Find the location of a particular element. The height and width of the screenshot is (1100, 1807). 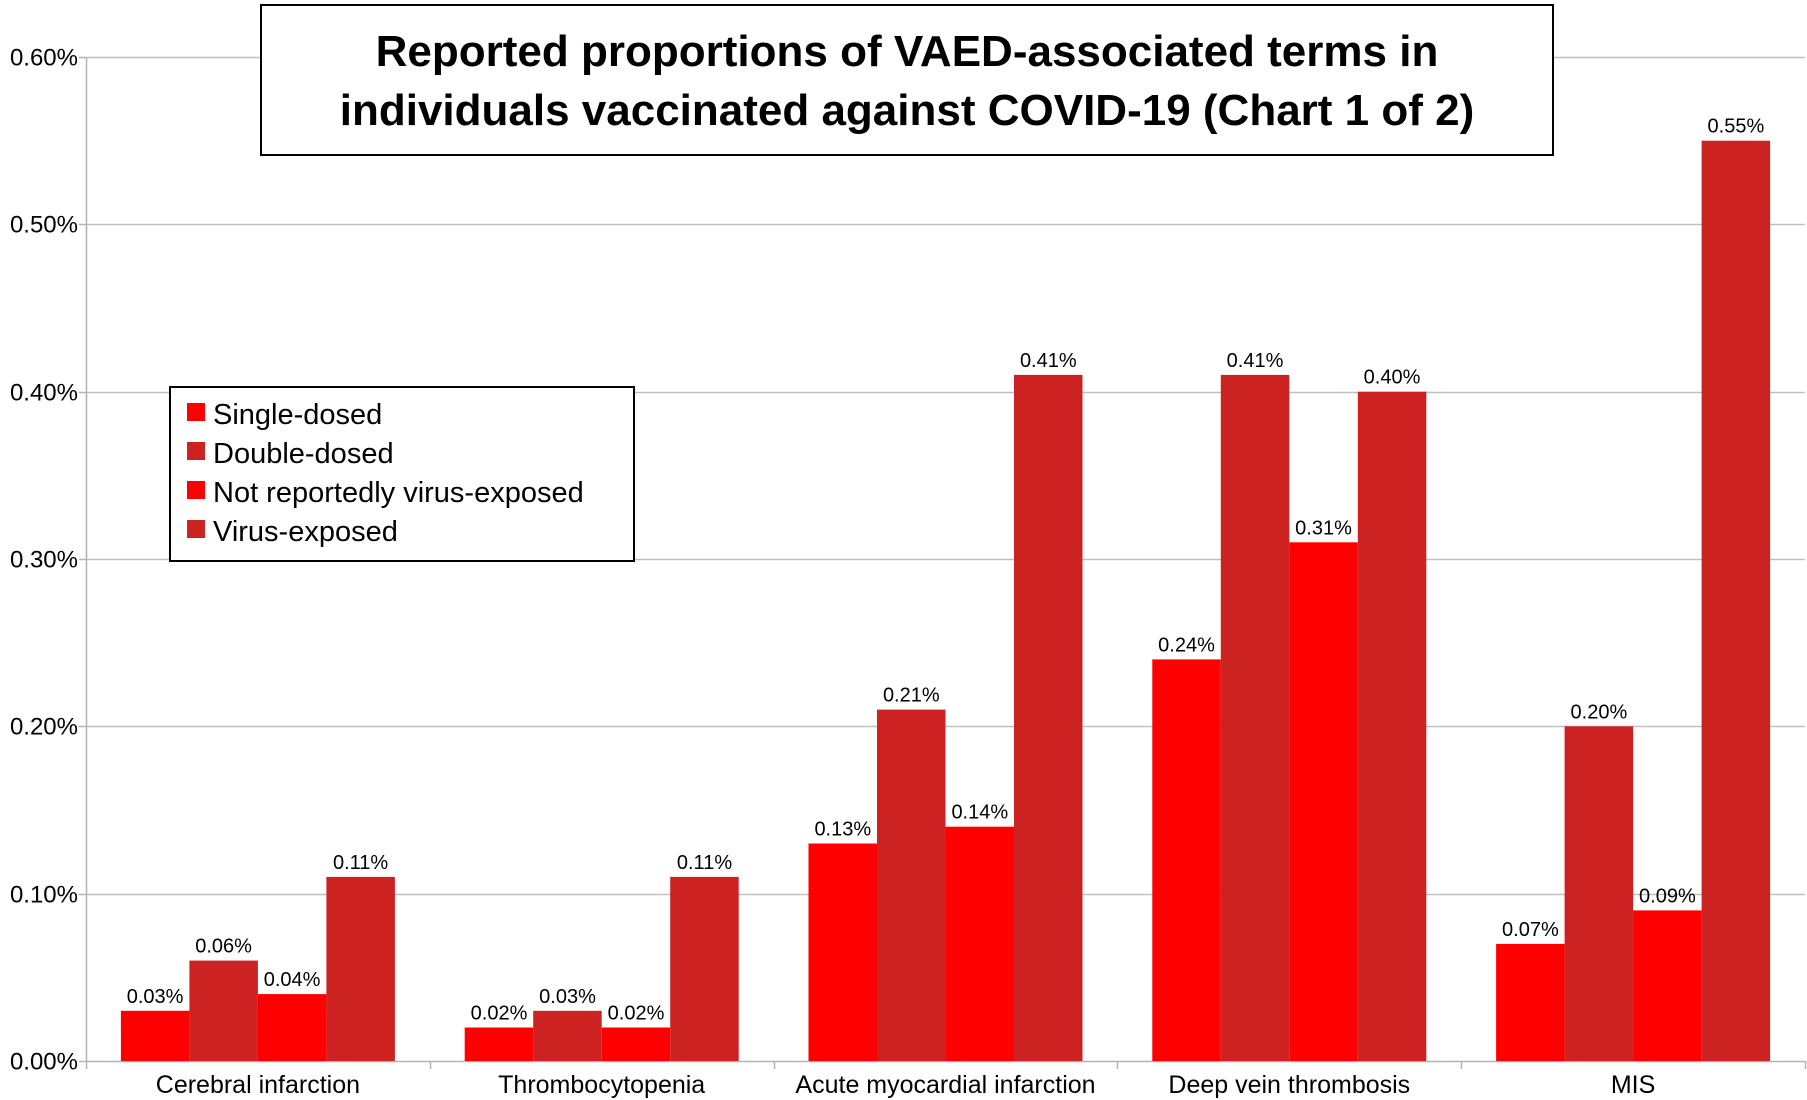

data-label-acute-myocardial-infarction-single-dosed: 0.13% is located at coordinates (842, 830).